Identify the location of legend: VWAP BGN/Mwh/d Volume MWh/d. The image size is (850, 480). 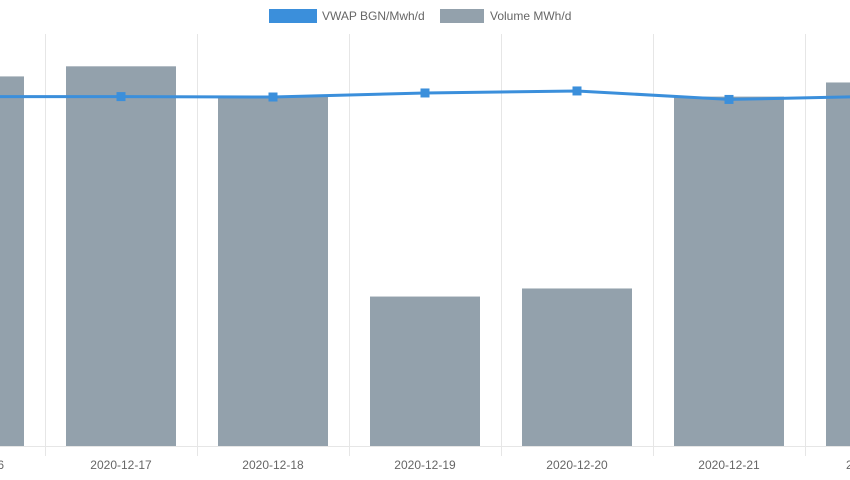
(420, 16).